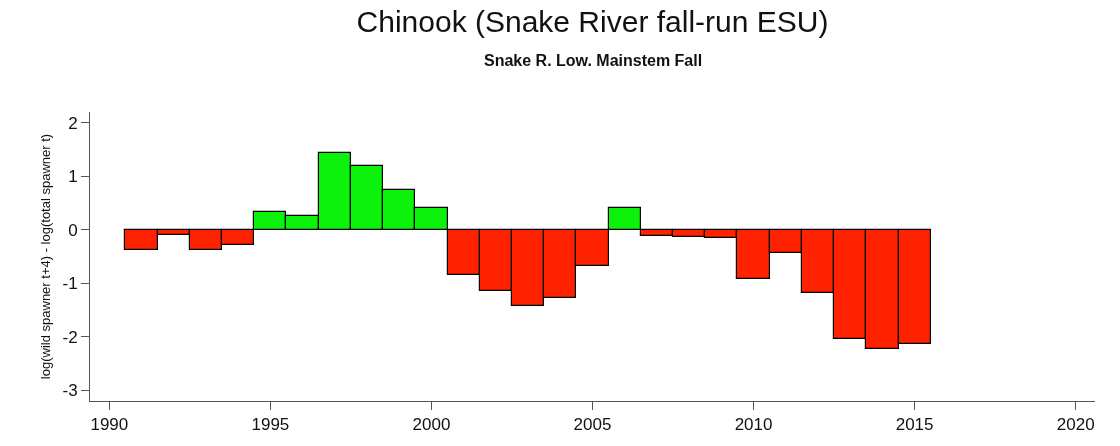  What do you see at coordinates (592, 425) in the screenshot?
I see `x-tick-label: 2005` at bounding box center [592, 425].